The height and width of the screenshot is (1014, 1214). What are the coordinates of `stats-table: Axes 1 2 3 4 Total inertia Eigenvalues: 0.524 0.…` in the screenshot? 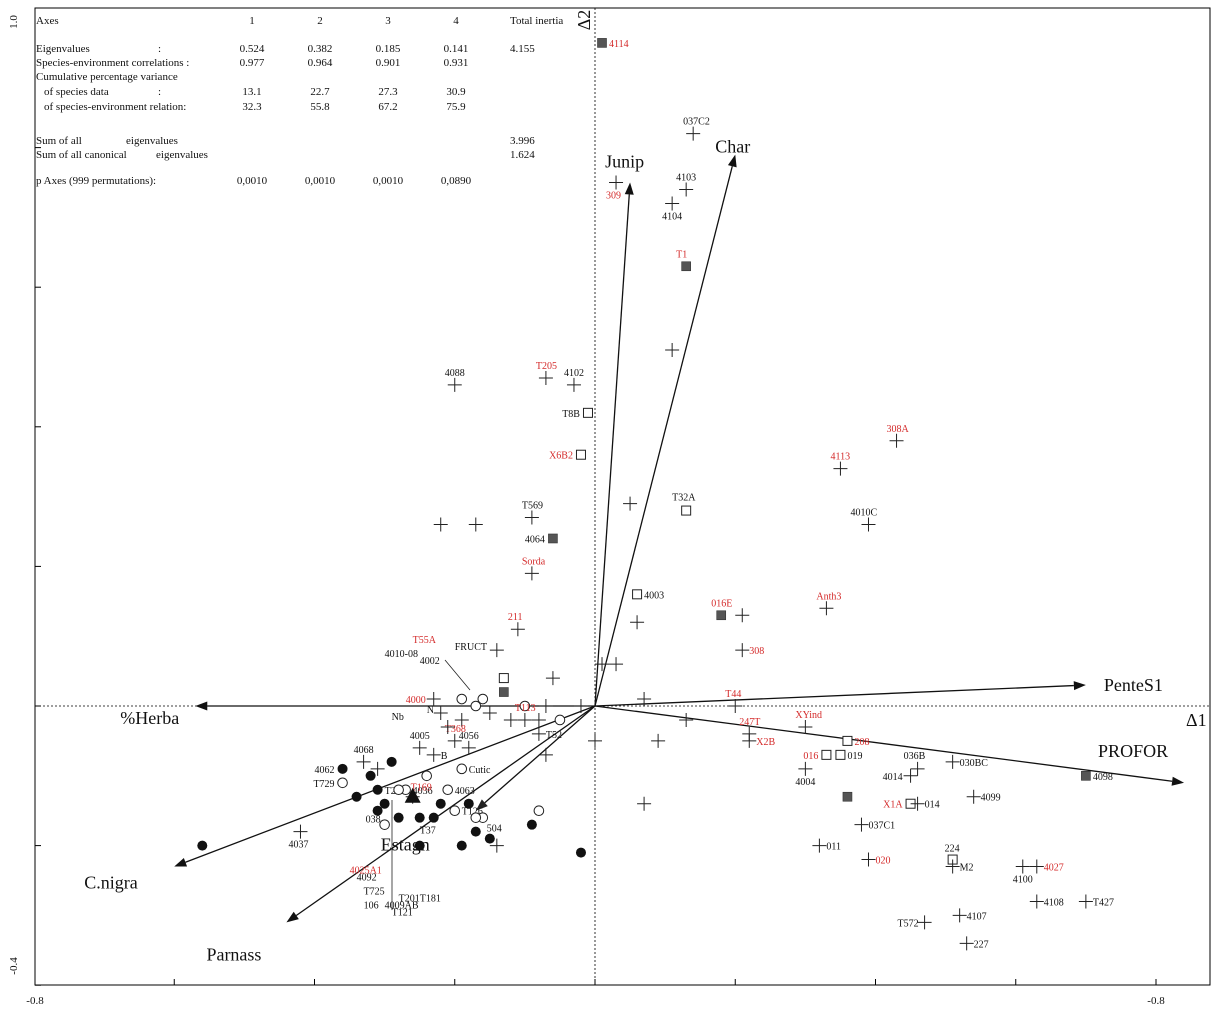 It's located at (299, 101).